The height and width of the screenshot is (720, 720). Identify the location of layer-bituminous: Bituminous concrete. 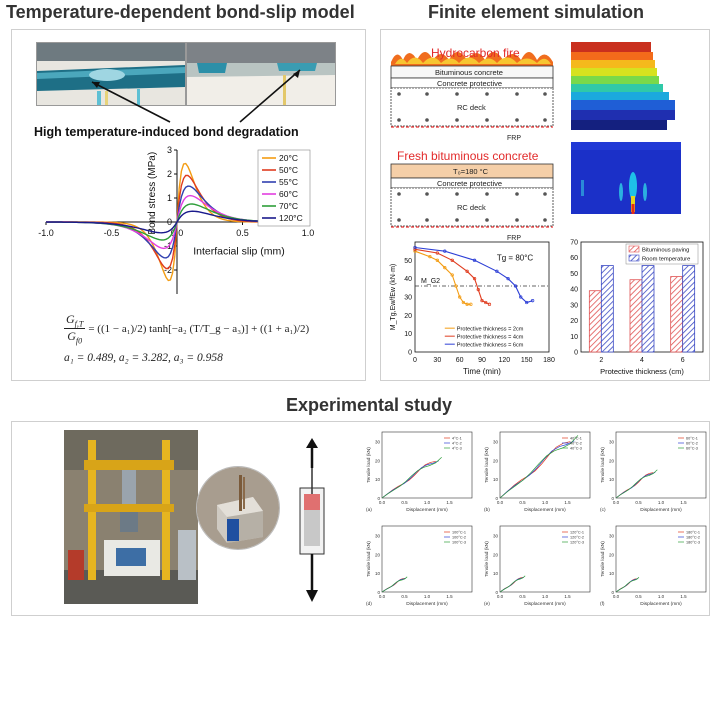
(469, 72).